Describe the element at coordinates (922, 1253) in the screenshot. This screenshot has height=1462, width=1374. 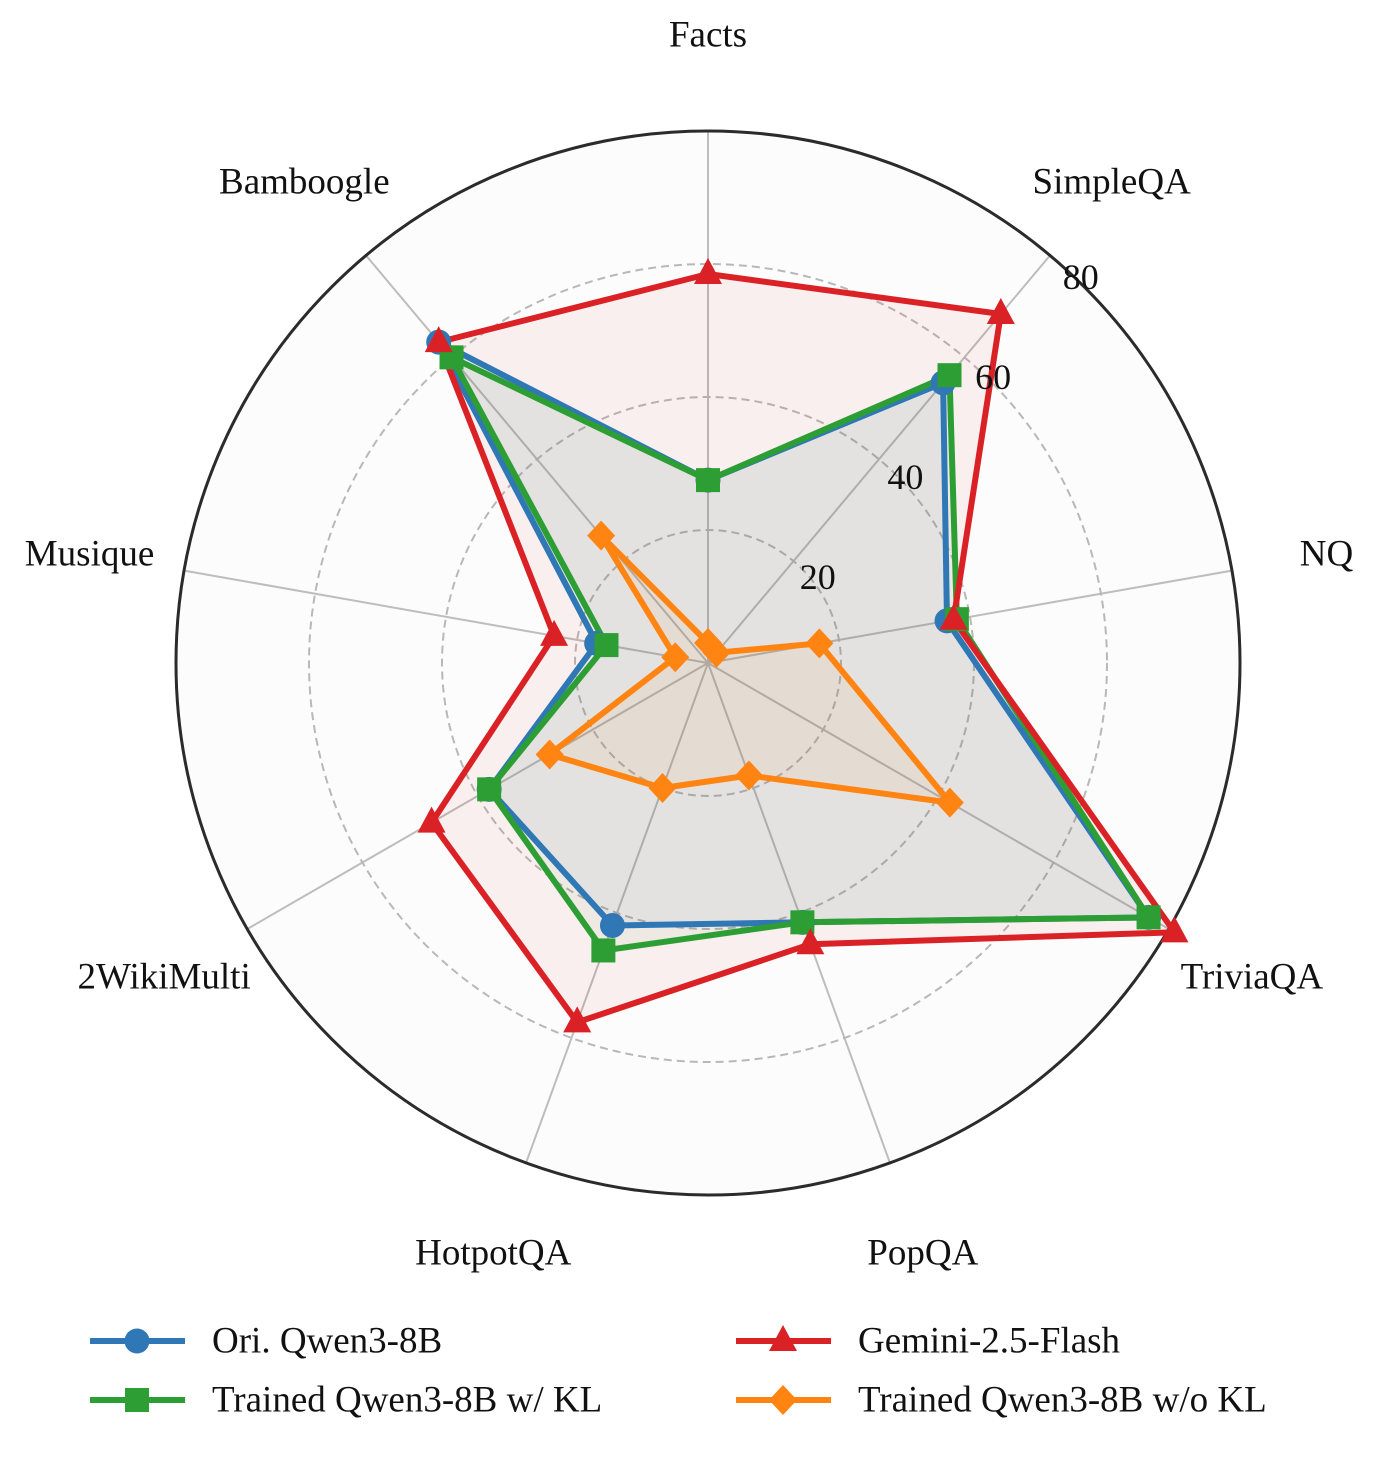
I see `axis-label-popqa: PopQA` at that location.